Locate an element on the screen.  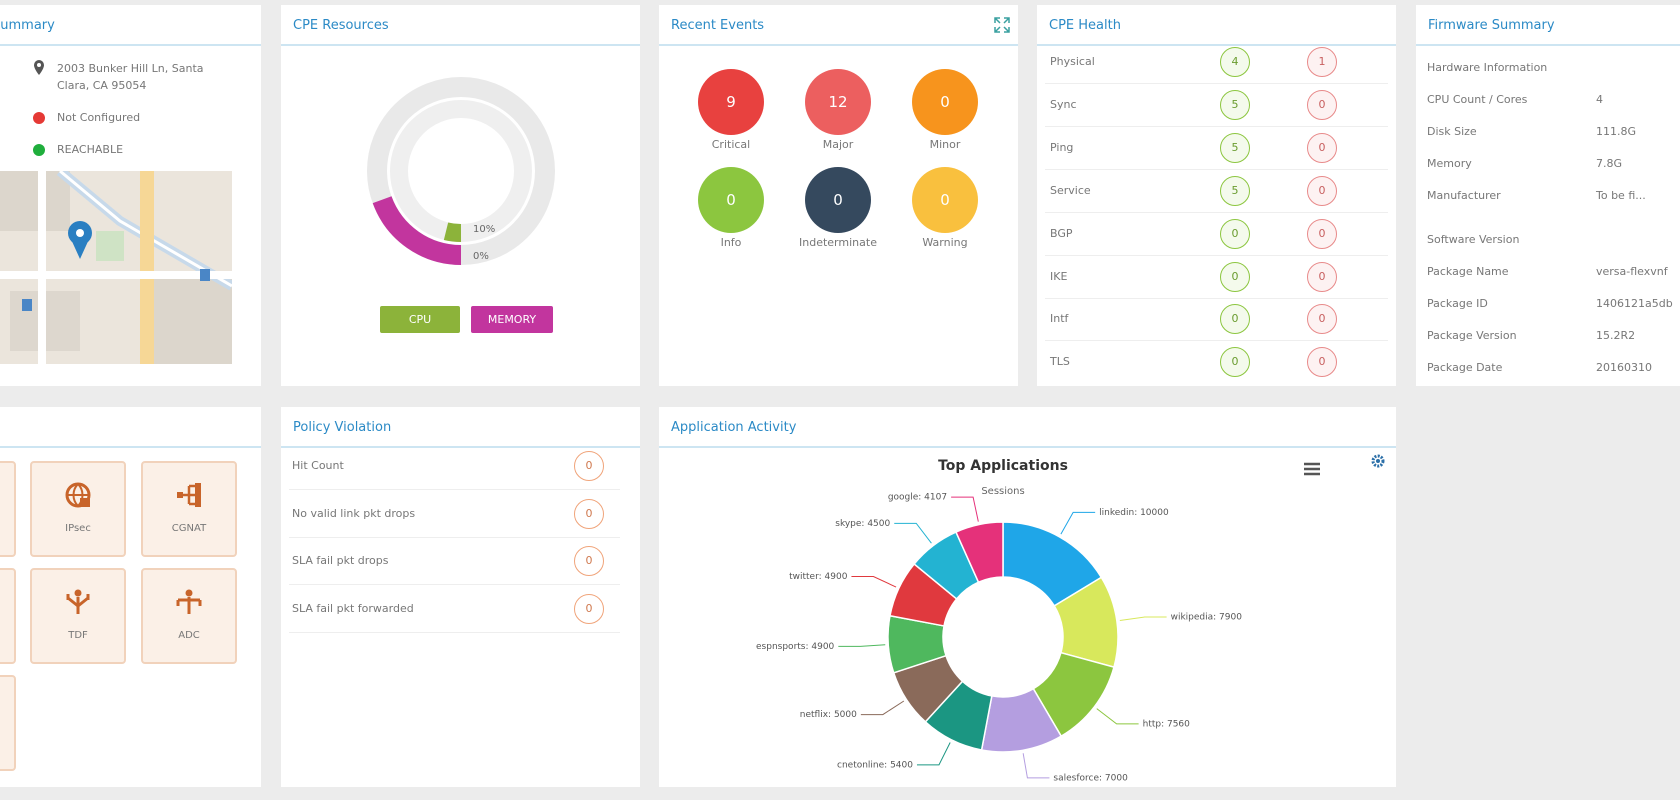
service-tile: IPsec is located at coordinates (78, 509).